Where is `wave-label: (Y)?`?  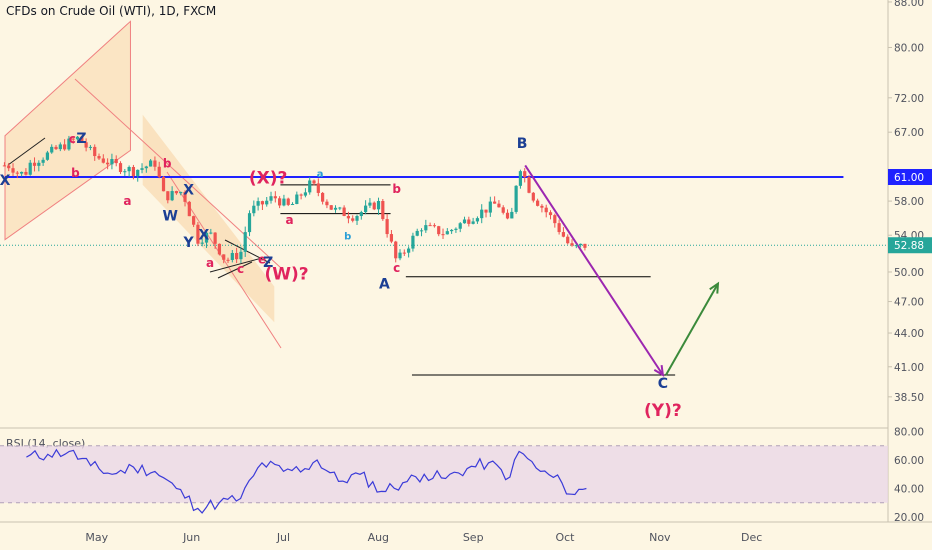 wave-label: (Y)? is located at coordinates (663, 411).